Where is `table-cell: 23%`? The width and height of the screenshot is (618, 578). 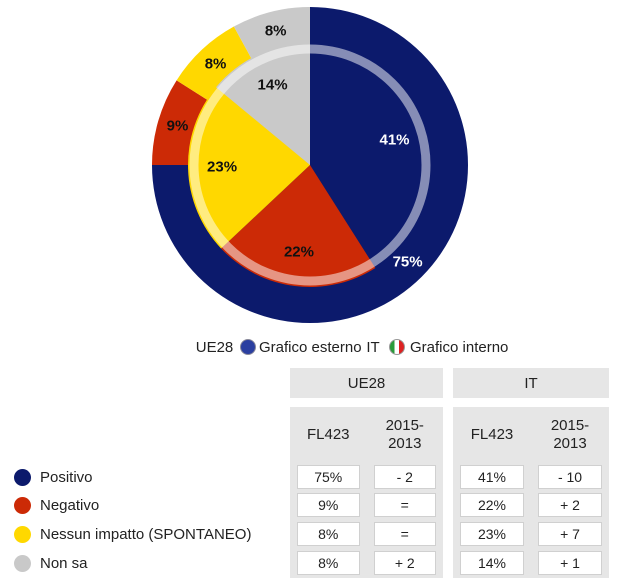 table-cell: 23% is located at coordinates (492, 534).